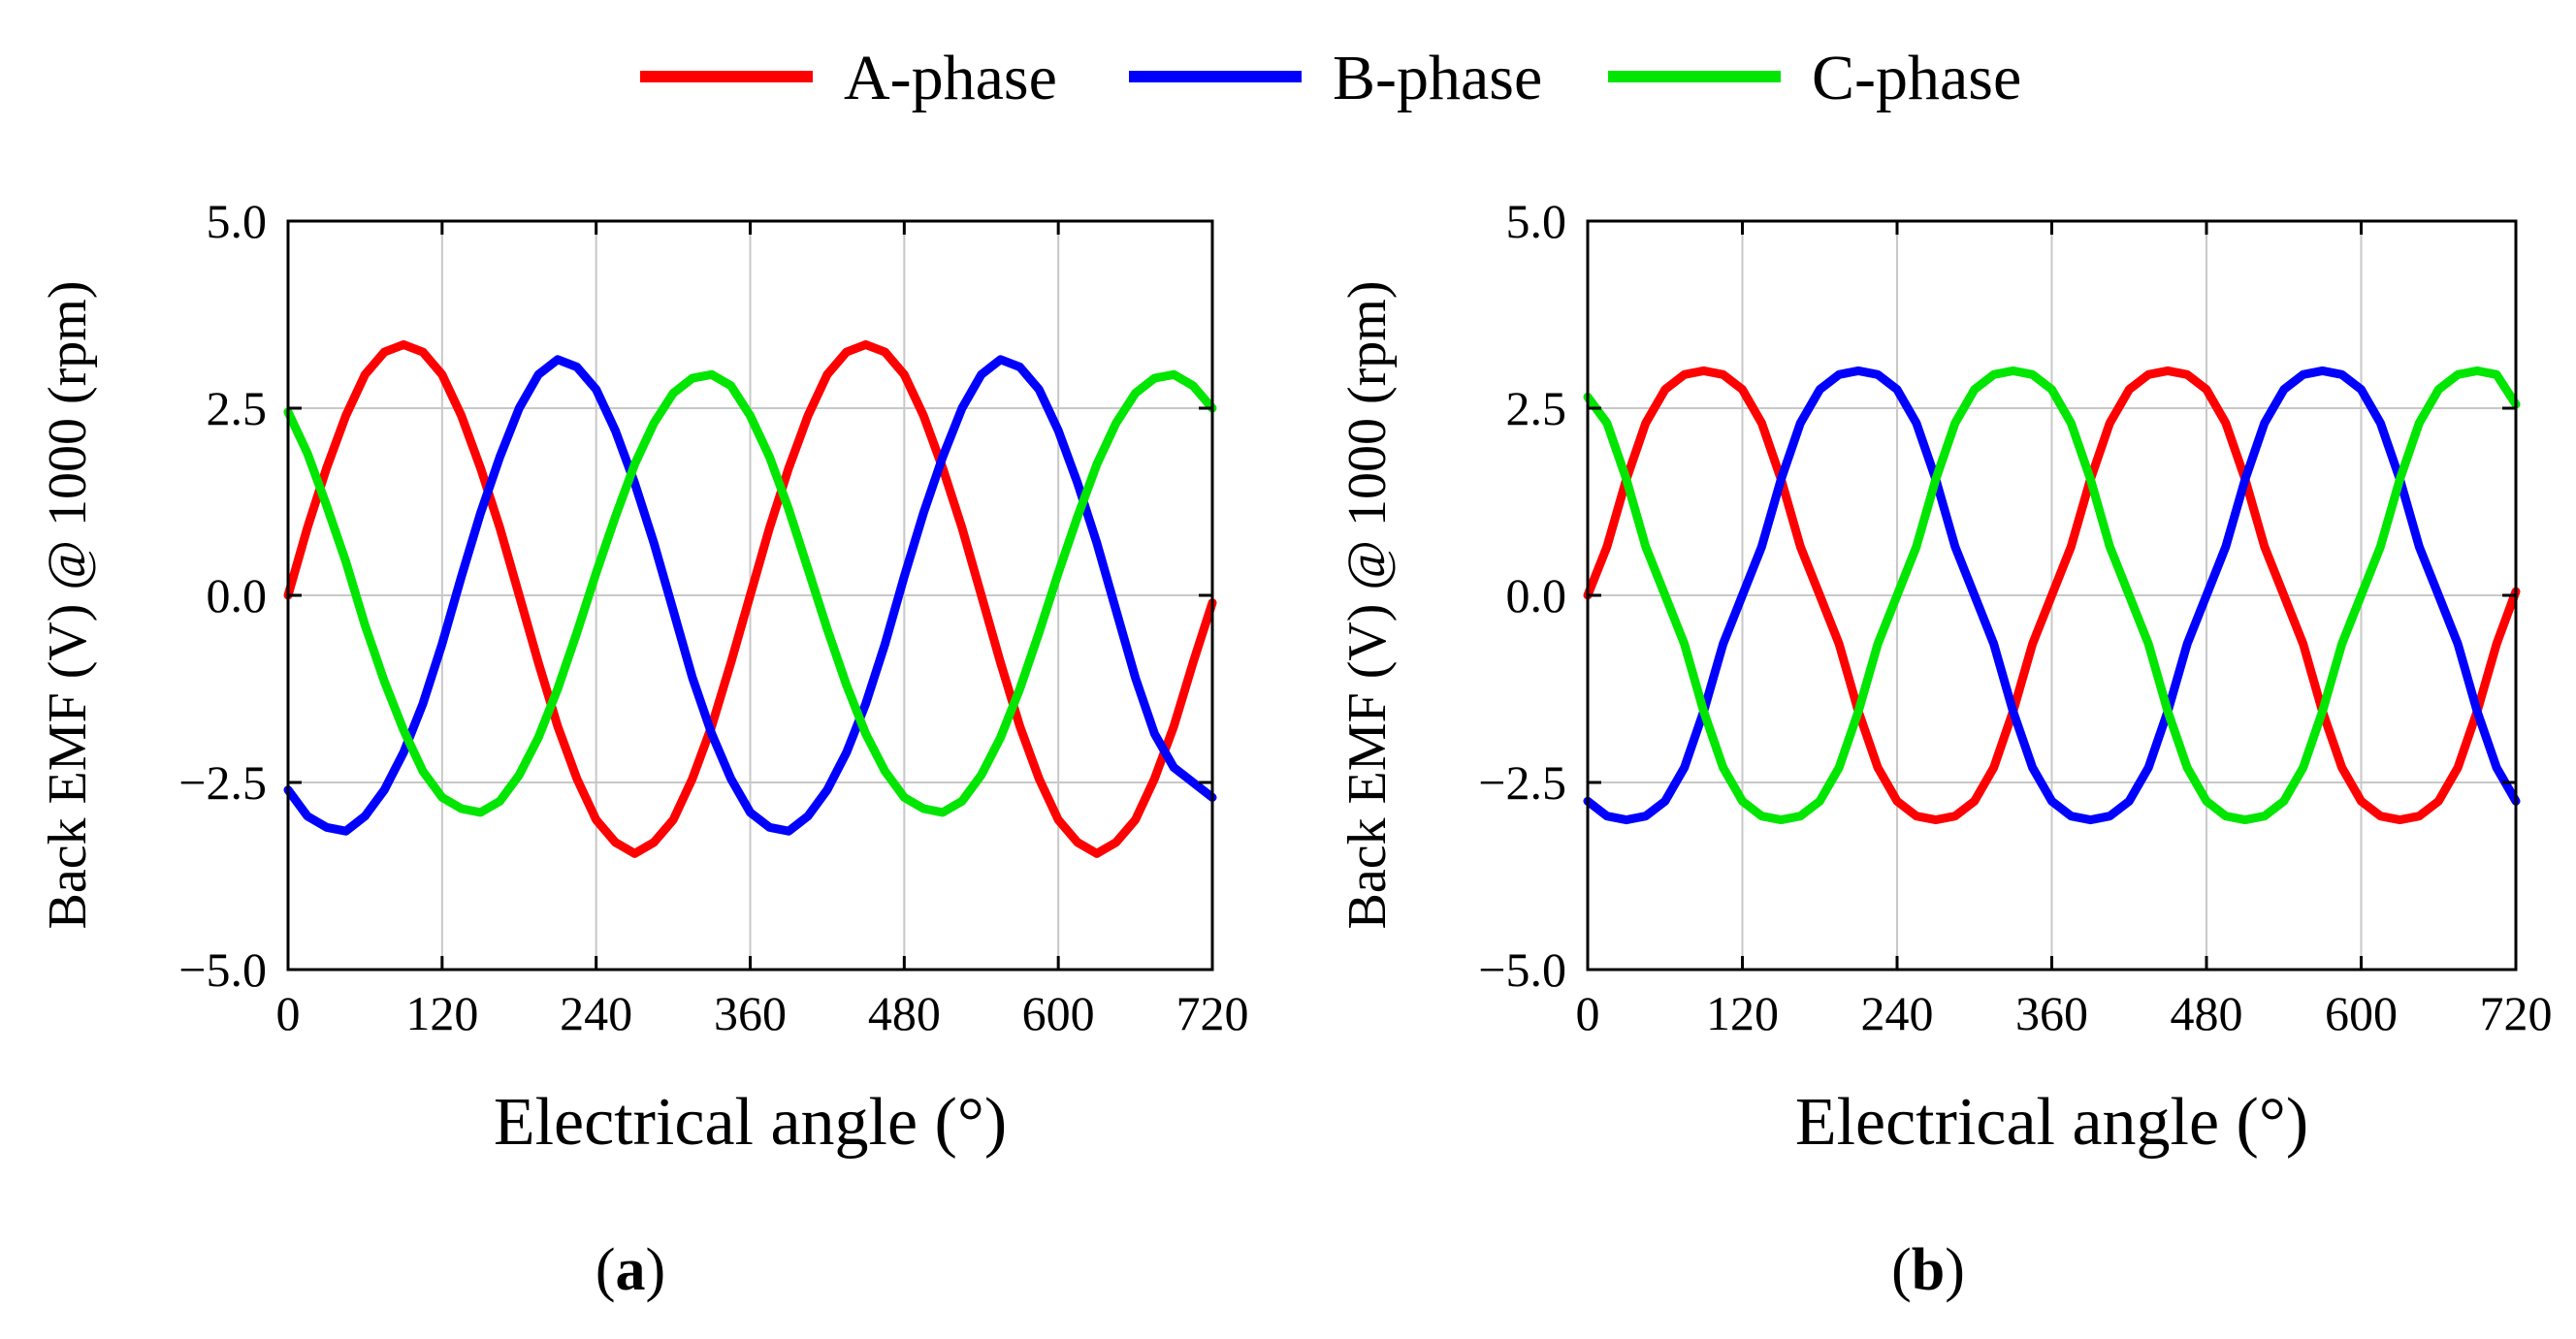 This screenshot has height=1339, width=2576. I want to click on panel-letter: a, so click(631, 1270).